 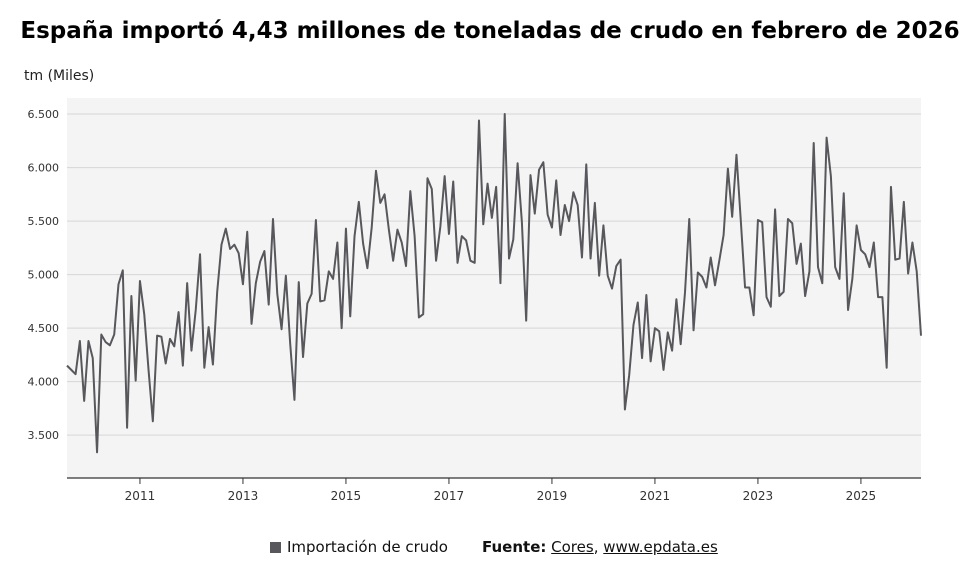 What do you see at coordinates (44, 435) in the screenshot?
I see `y-tick-label: 3.500` at bounding box center [44, 435].